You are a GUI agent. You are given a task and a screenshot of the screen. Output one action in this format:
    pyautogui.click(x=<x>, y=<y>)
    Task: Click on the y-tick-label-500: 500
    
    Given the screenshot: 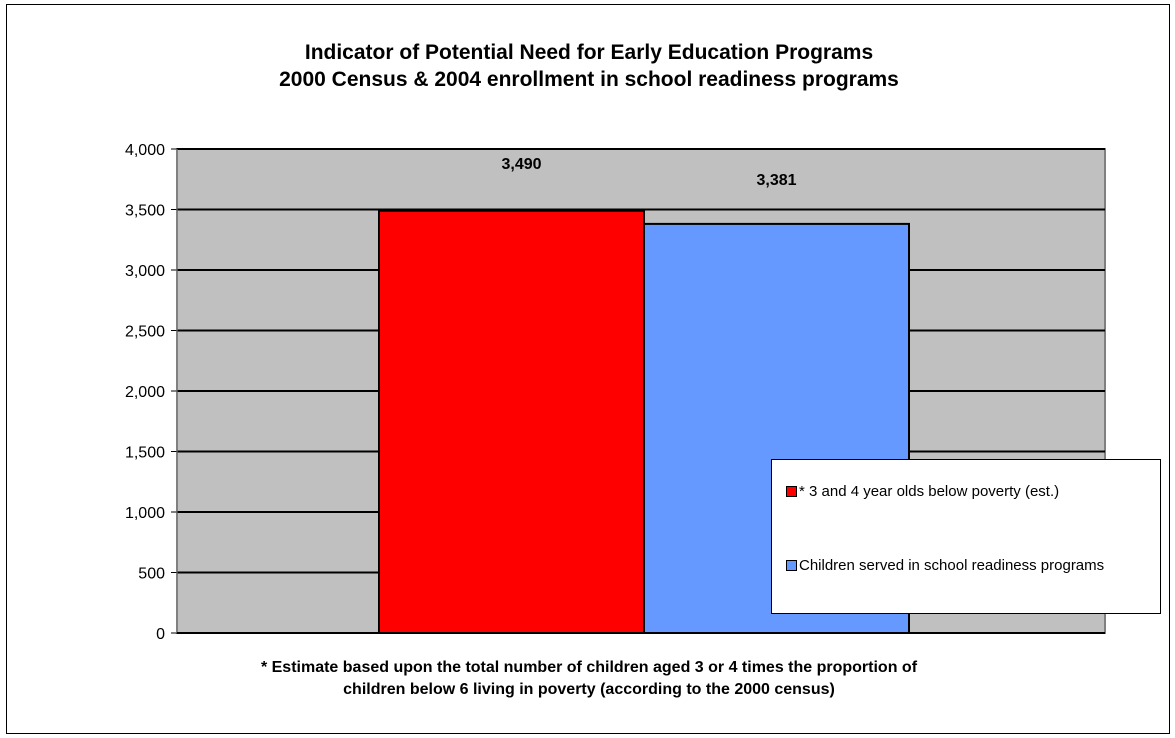 What is the action you would take?
    pyautogui.click(x=151, y=574)
    